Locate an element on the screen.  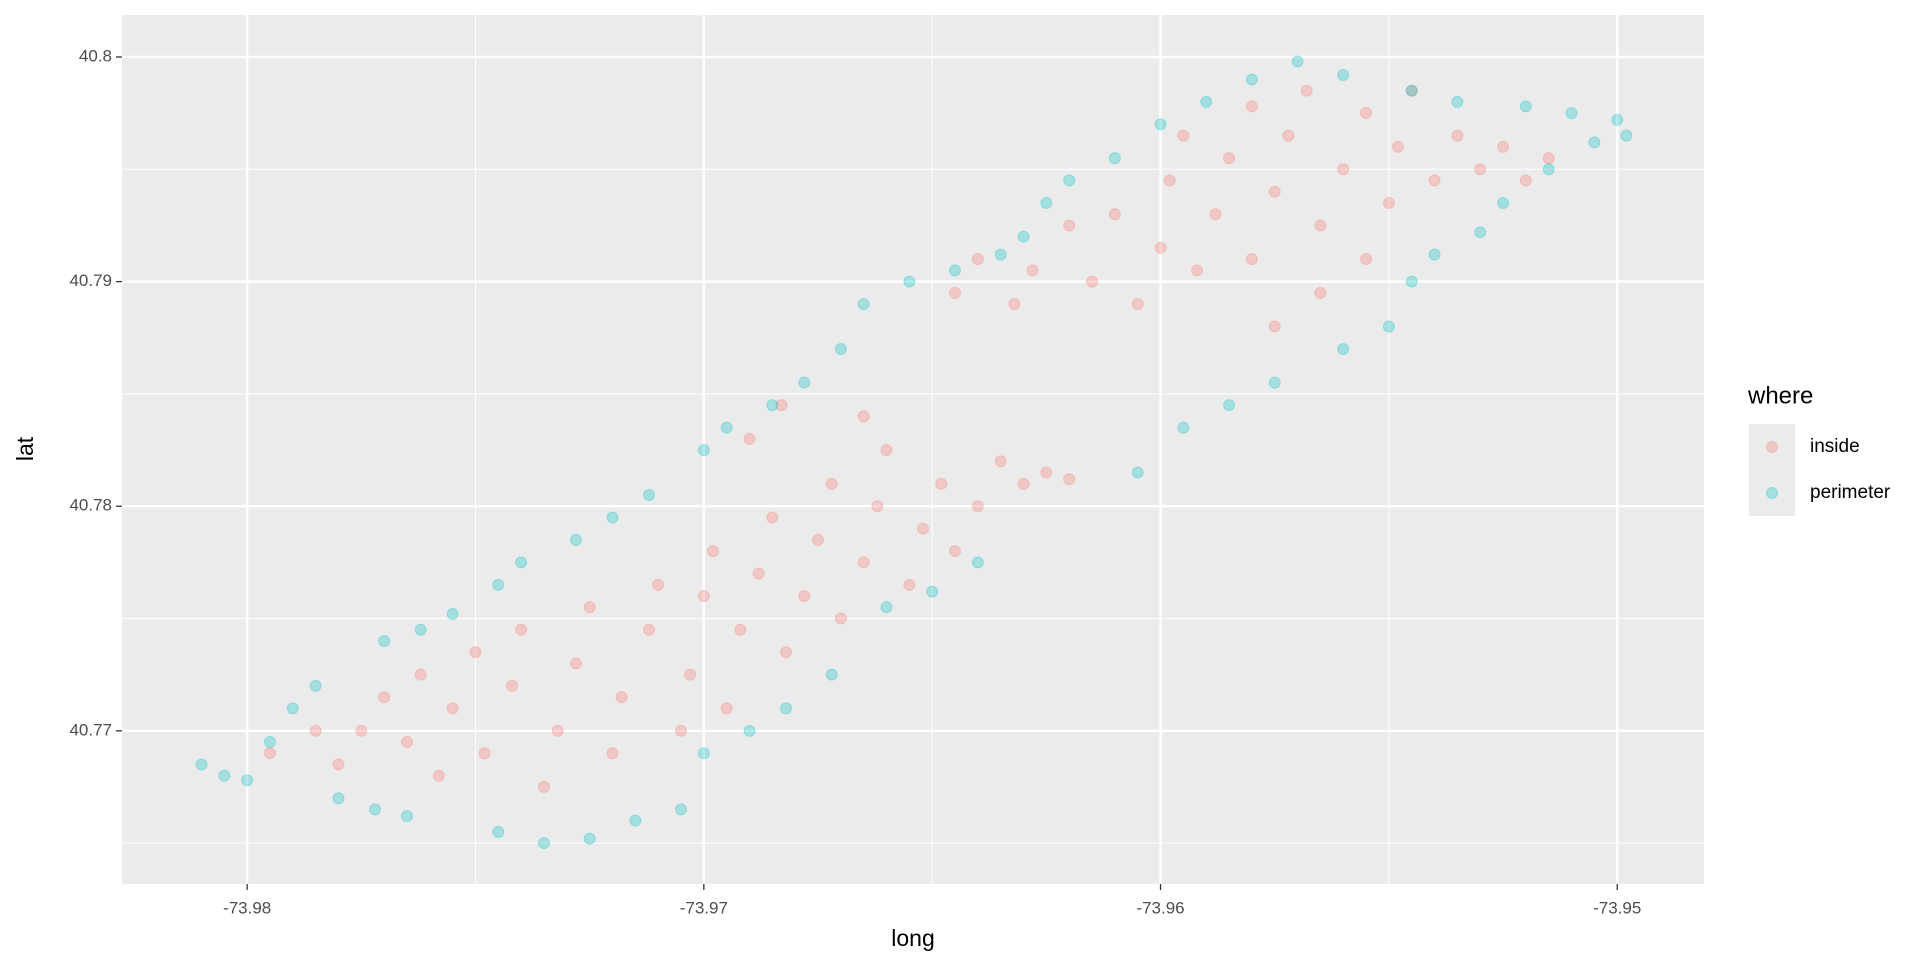
legend-key is located at coordinates (1772, 447).